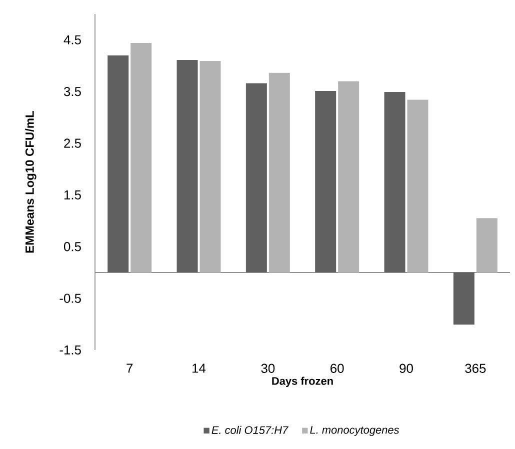  What do you see at coordinates (72, 91) in the screenshot?
I see `y-tick-label: 3.5` at bounding box center [72, 91].